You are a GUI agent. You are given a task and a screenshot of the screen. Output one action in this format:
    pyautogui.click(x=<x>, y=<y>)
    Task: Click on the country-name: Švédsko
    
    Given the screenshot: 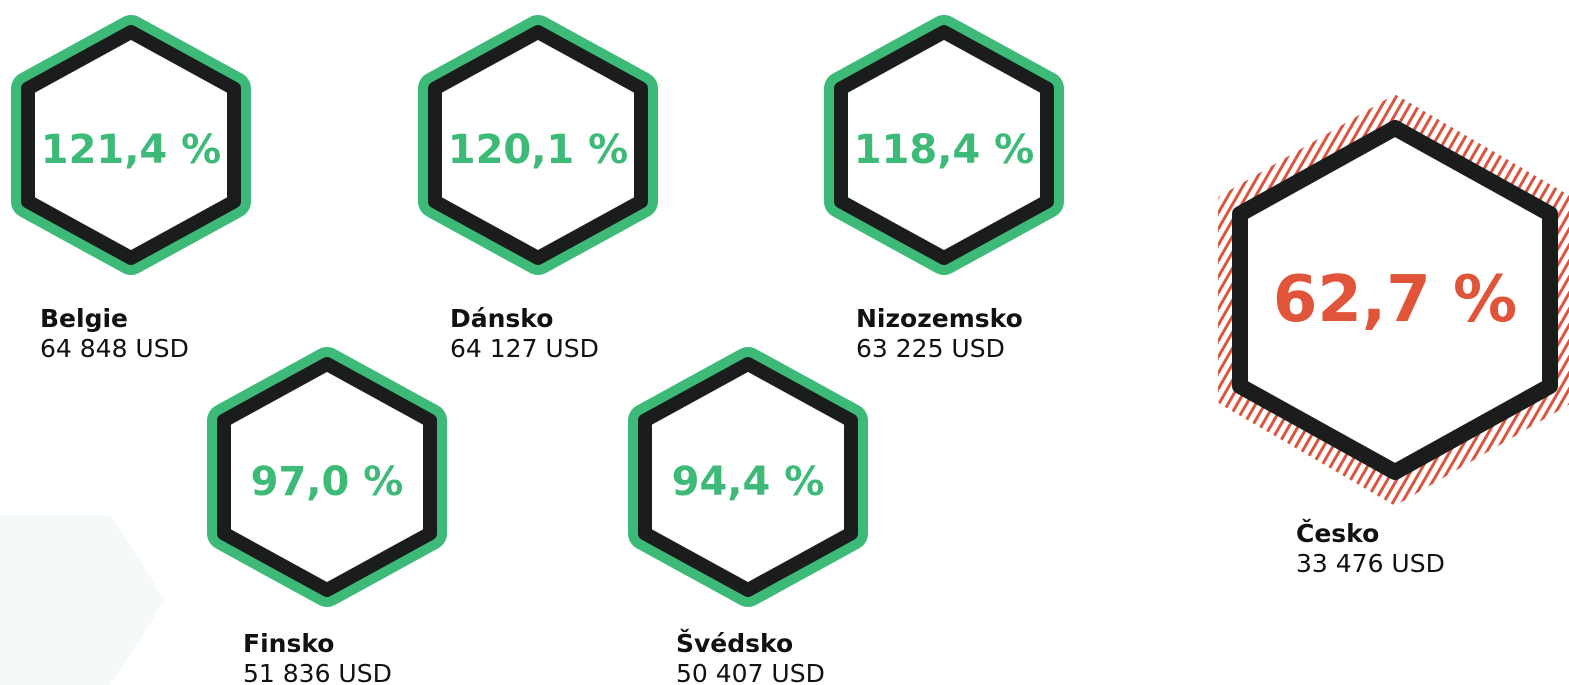 What is the action you would take?
    pyautogui.click(x=734, y=643)
    